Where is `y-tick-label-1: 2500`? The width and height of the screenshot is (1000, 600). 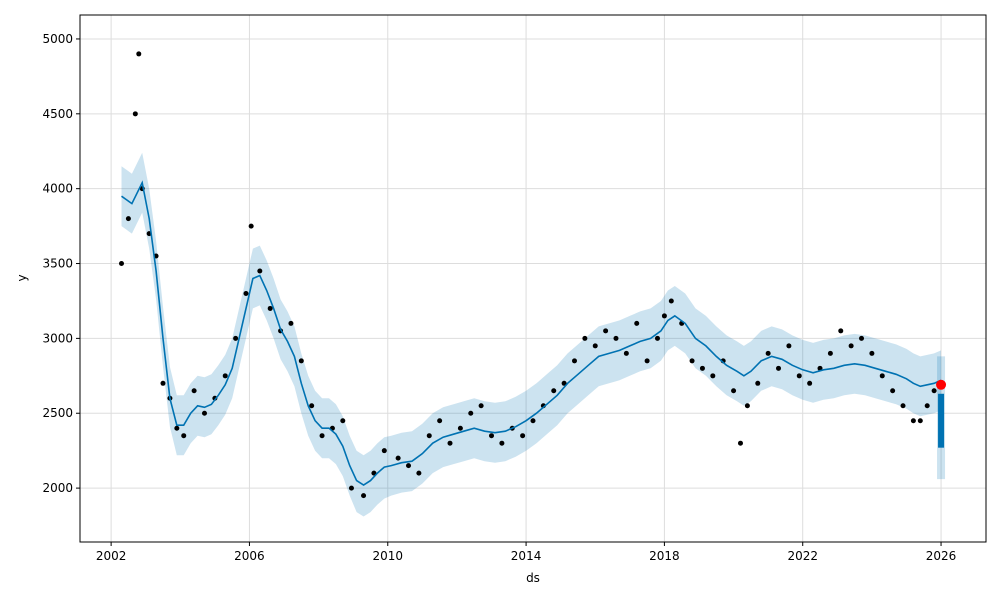 y-tick-label-1: 2500 is located at coordinates (57, 413).